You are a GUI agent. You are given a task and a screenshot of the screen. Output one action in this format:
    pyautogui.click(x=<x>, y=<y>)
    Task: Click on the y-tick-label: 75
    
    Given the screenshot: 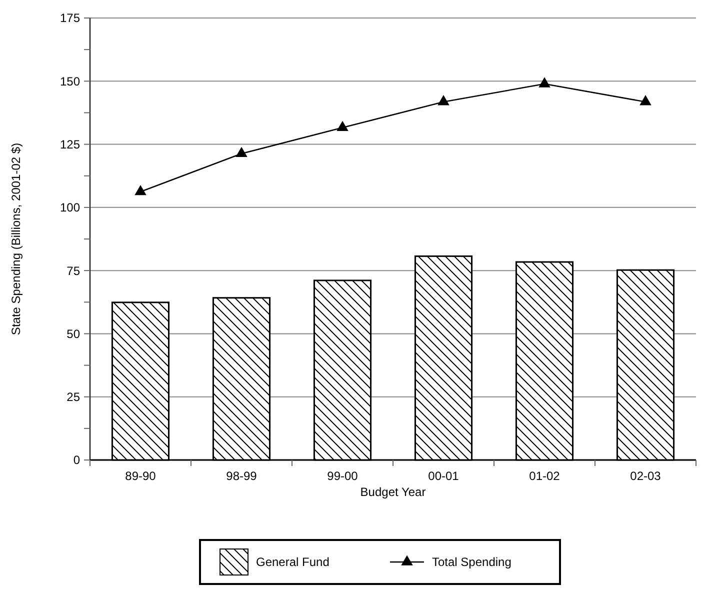 What is the action you would take?
    pyautogui.click(x=73, y=271)
    